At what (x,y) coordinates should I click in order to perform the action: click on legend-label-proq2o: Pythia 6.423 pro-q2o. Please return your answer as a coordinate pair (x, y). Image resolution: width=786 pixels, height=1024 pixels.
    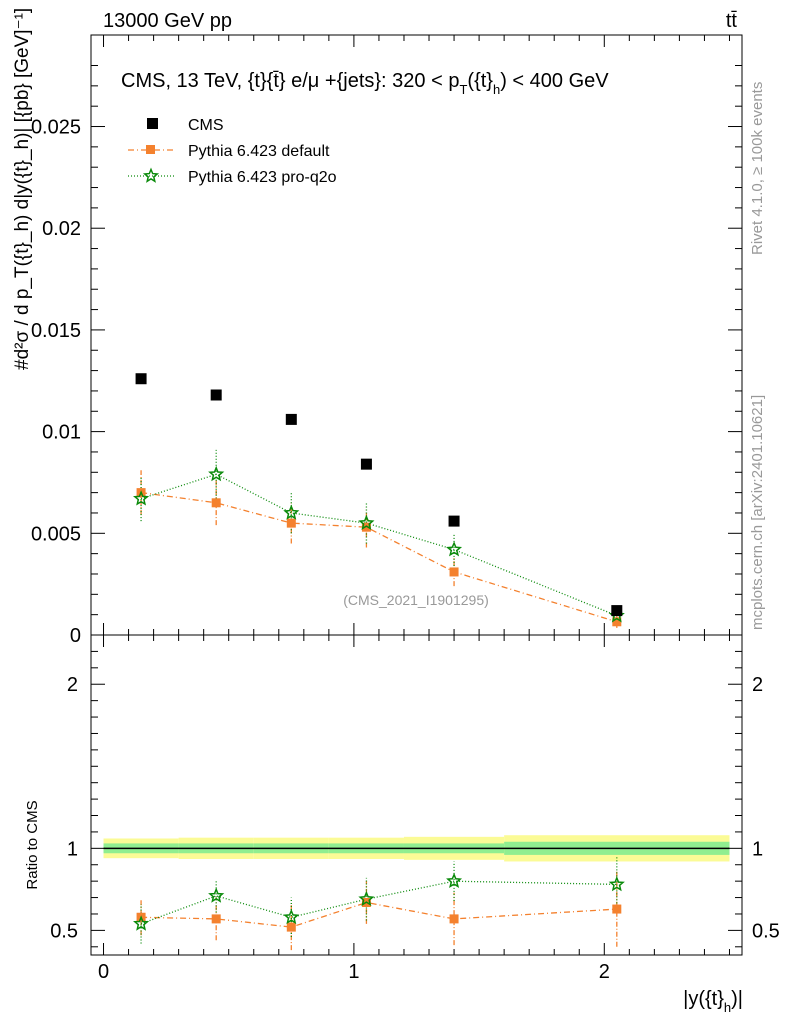
    Looking at the image, I should click on (262, 177).